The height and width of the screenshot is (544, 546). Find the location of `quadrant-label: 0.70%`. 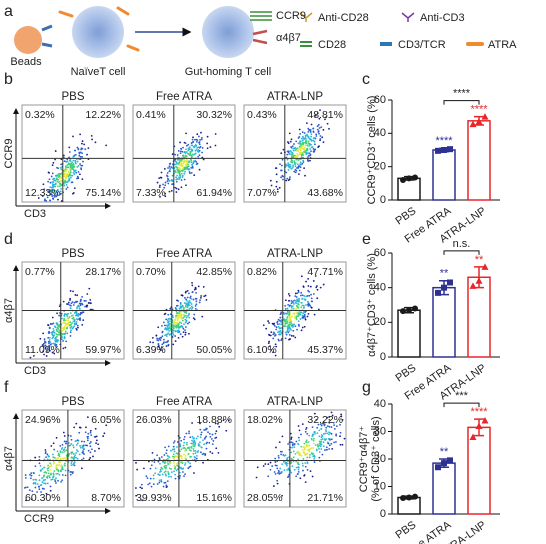

quadrant-label: 0.70% is located at coordinates (151, 272).